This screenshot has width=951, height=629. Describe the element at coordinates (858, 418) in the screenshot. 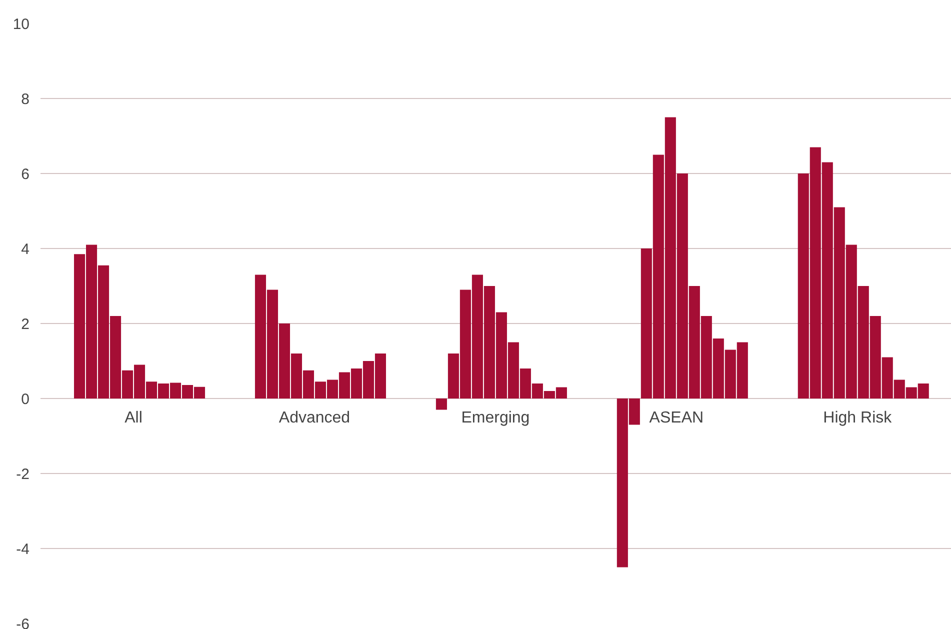

I see `x-tick-label: High Risk` at that location.